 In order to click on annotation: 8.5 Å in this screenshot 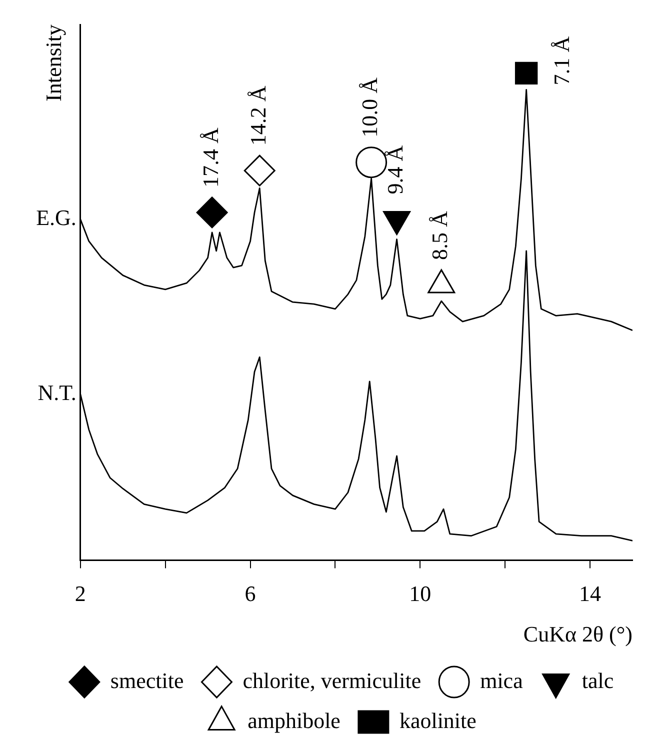, I will do `click(439, 235)`.